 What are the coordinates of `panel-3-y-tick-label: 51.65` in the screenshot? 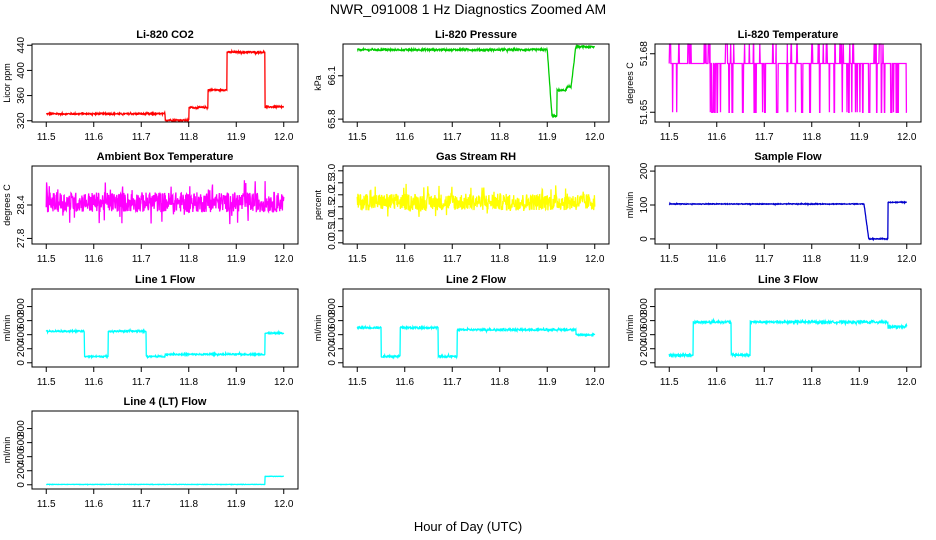 It's located at (644, 111).